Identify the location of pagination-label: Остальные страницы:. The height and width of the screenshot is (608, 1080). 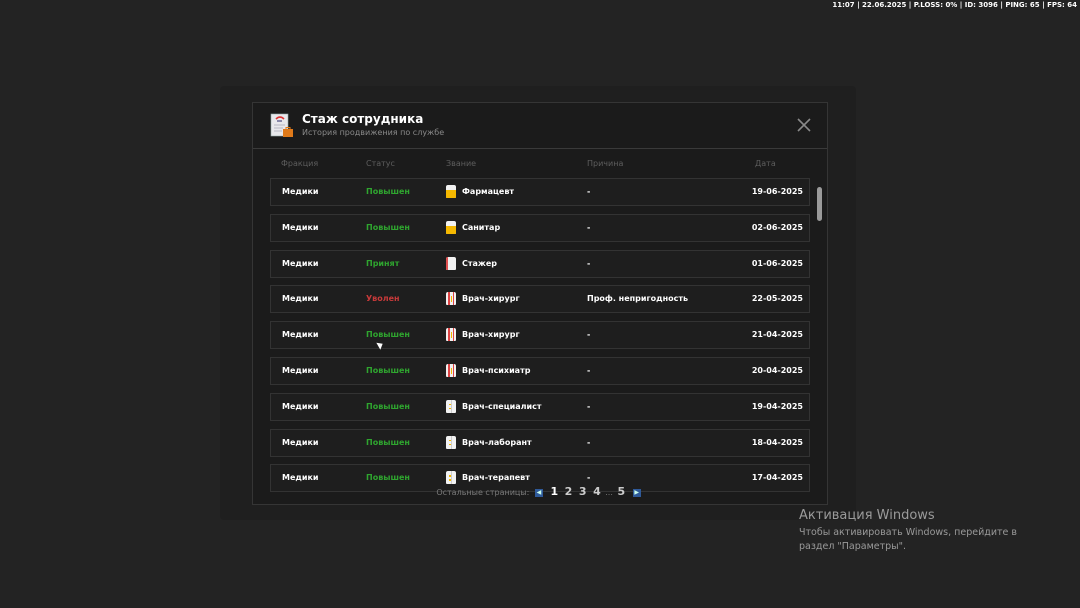
(483, 492).